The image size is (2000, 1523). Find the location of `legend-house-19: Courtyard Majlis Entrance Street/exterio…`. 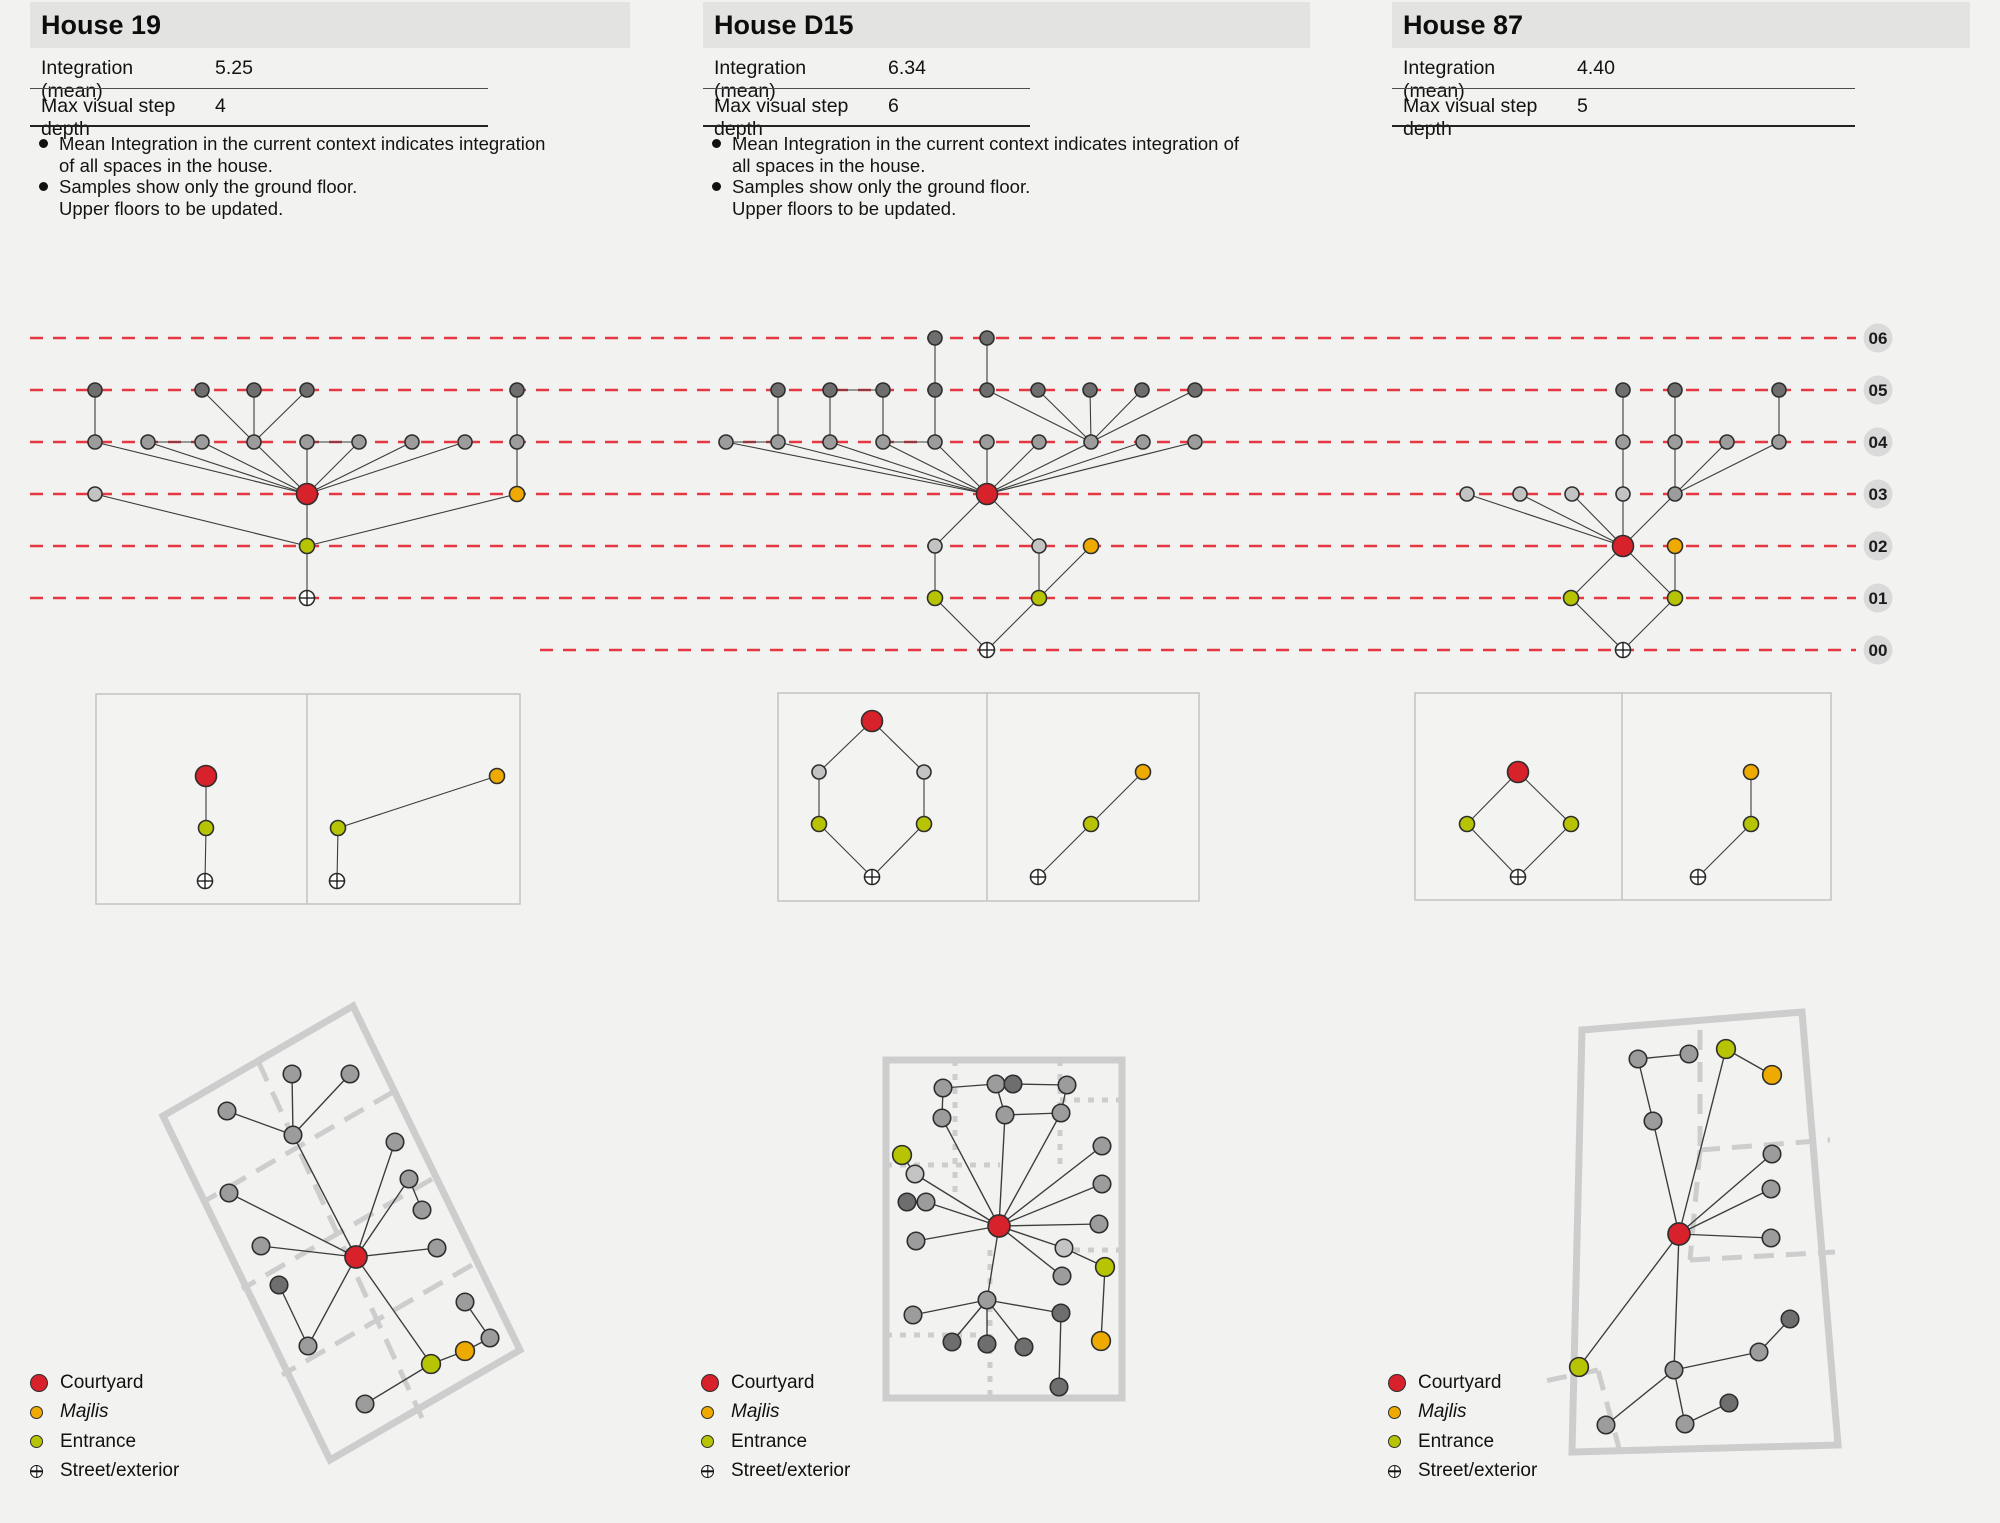

legend-house-19: Courtyard Majlis Entrance Street/exterio… is located at coordinates (104, 1427).